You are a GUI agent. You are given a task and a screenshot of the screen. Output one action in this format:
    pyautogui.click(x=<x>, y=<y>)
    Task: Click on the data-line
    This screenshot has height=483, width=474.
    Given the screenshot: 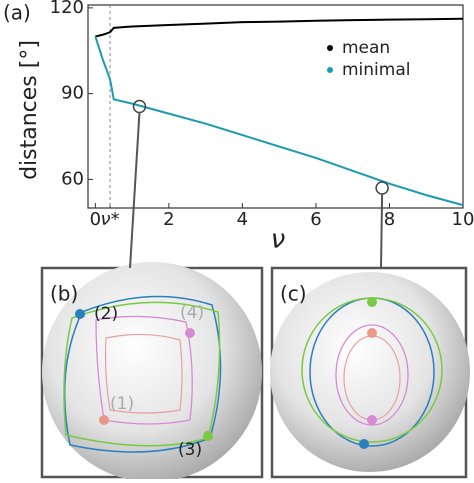 What is the action you would take?
    pyautogui.click(x=279, y=27)
    